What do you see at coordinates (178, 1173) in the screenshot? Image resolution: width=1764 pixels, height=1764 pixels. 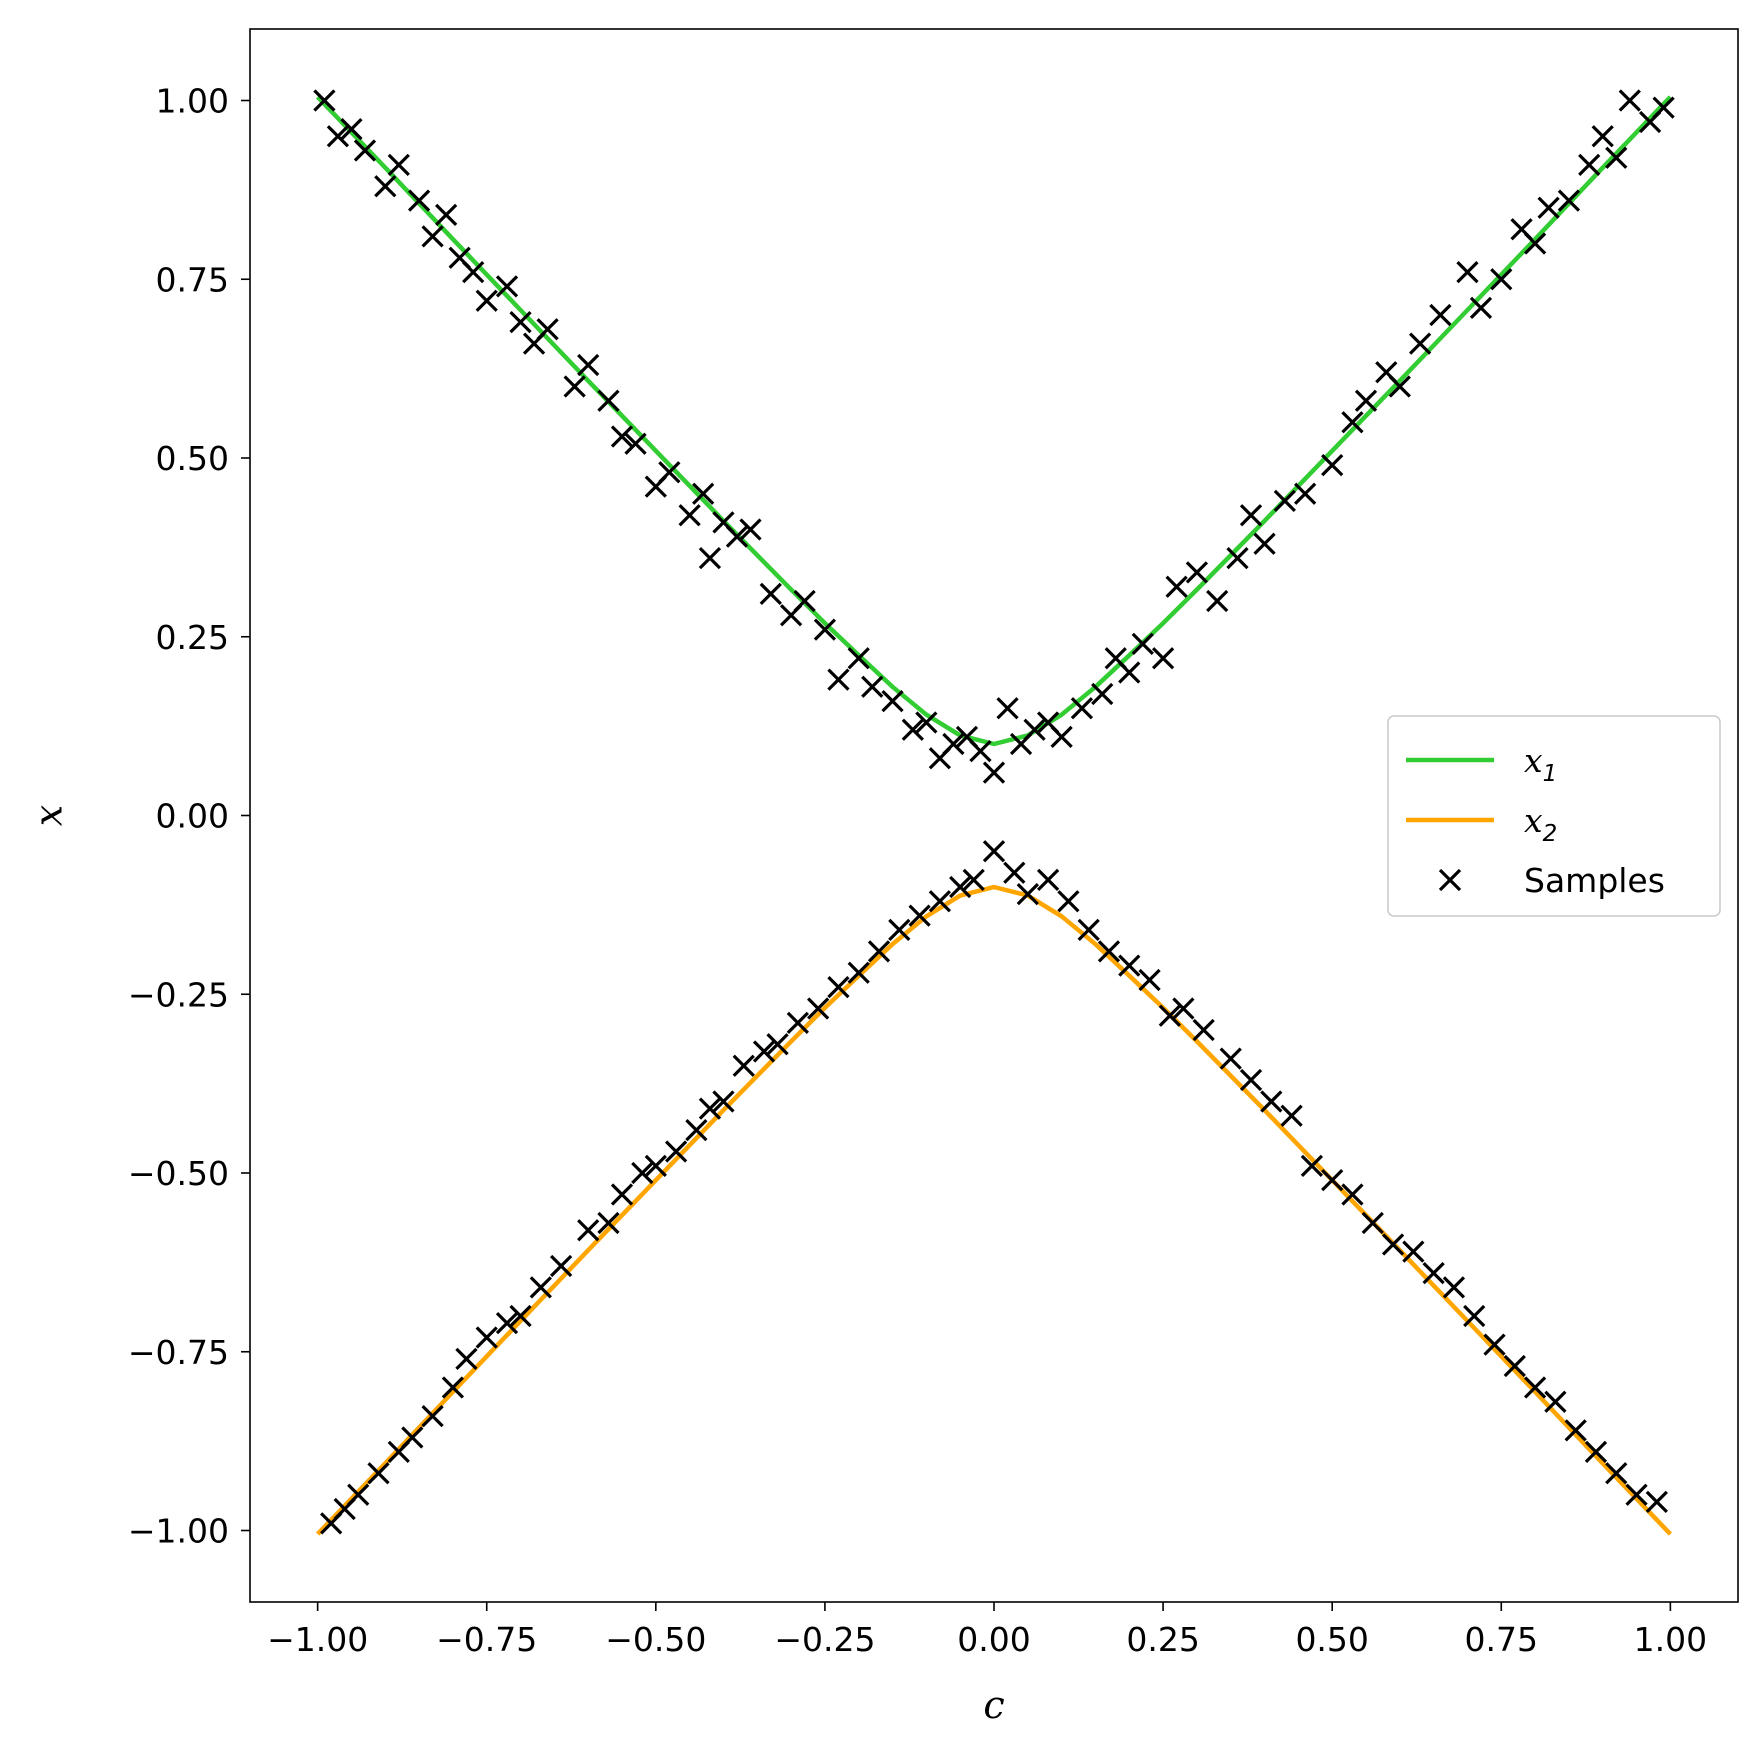 I see `y-tick-label: −0.50` at bounding box center [178, 1173].